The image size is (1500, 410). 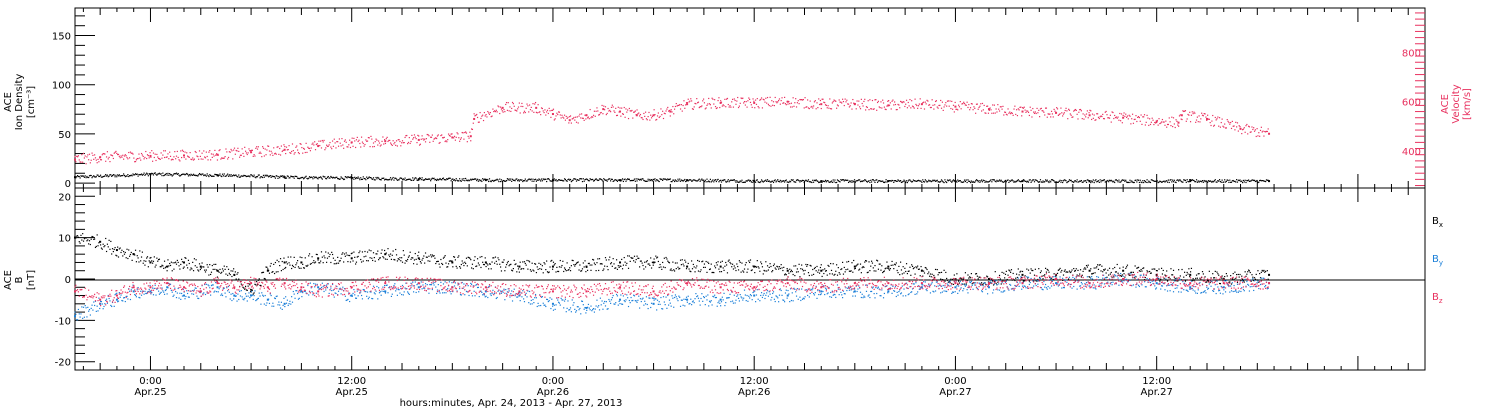 I want to click on top-ylabel-line1: ACE, so click(x=8, y=102).